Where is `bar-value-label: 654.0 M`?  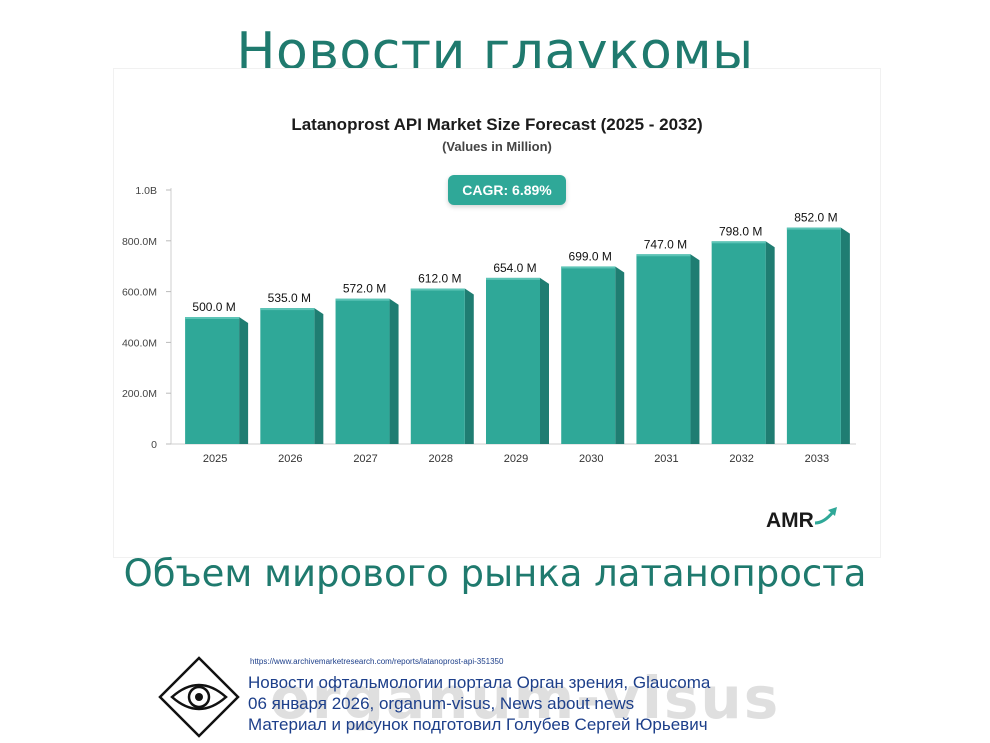
bar-value-label: 654.0 M is located at coordinates (514, 268).